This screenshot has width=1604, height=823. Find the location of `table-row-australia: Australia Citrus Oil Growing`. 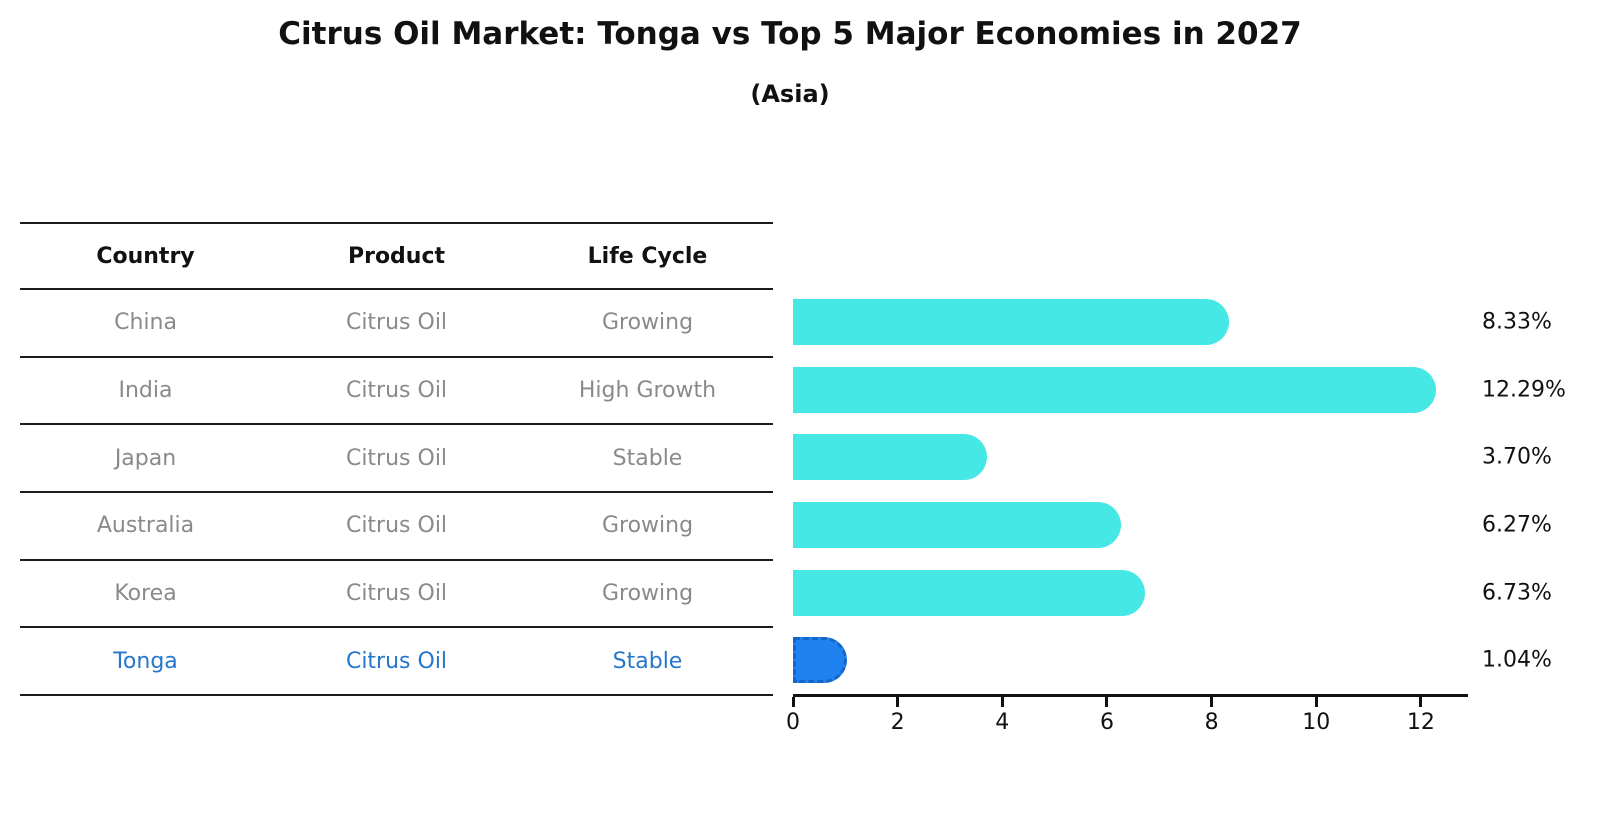

table-row-australia: Australia Citrus Oil Growing is located at coordinates (396, 527).